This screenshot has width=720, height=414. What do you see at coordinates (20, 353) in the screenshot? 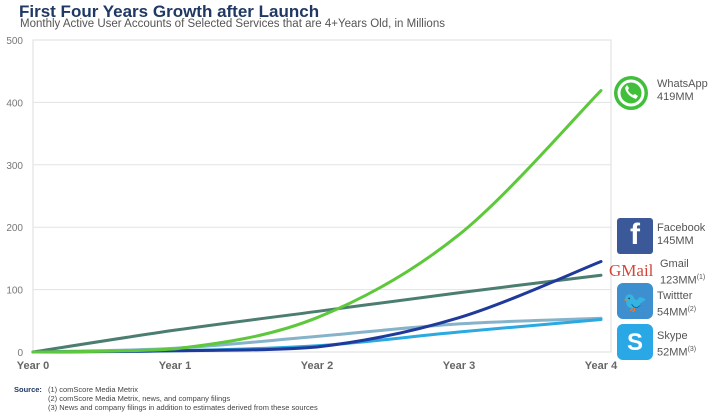
I see `y-tick-label: 0` at bounding box center [20, 353].